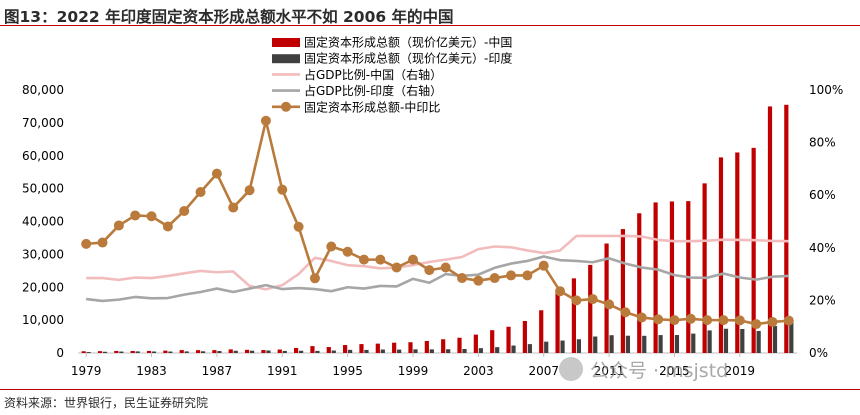 The image size is (860, 415). Describe the element at coordinates (43, 254) in the screenshot. I see `y-left-tick-label: 30,000` at that location.